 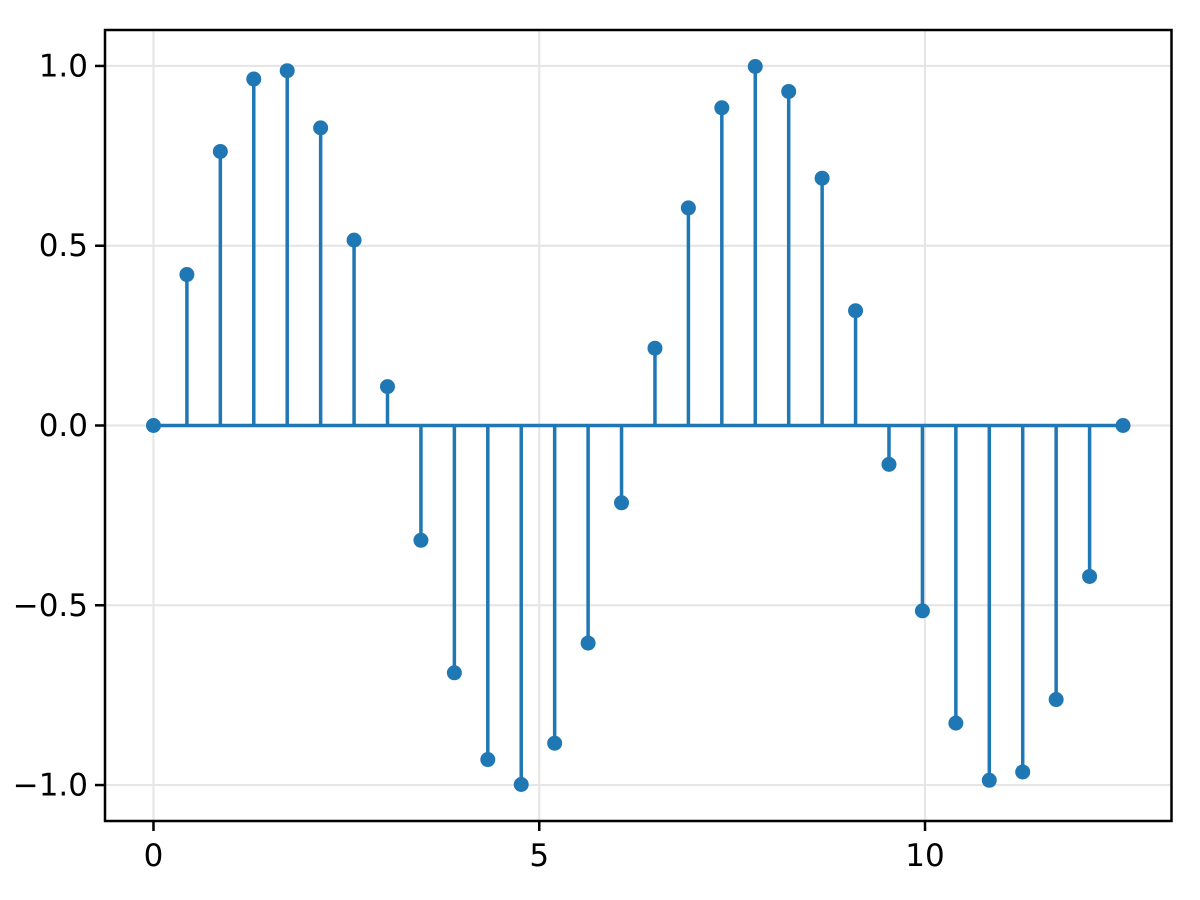 What do you see at coordinates (63, 66) in the screenshot?
I see `y-tick-label: 1.0` at bounding box center [63, 66].